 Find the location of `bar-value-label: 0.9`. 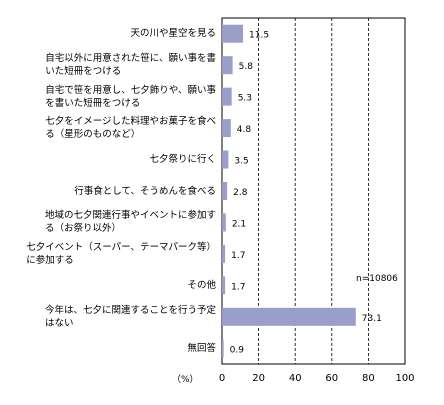

bar-value-label: 0.9 is located at coordinates (237, 350).